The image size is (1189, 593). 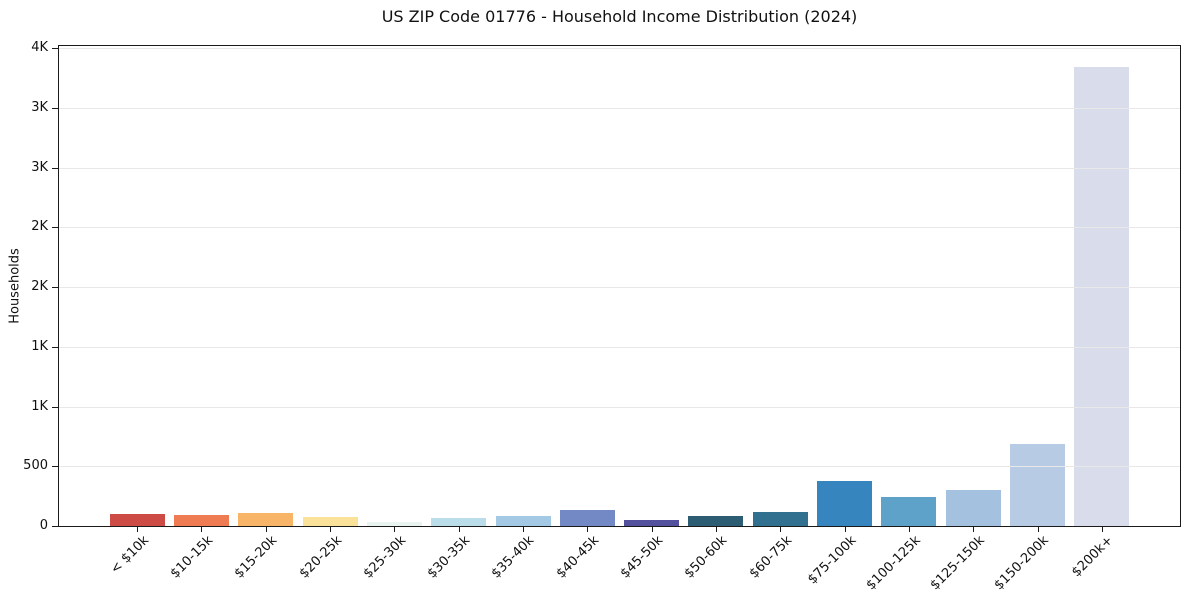 What do you see at coordinates (385, 557) in the screenshot?
I see `x-tick-label: $25-30k` at bounding box center [385, 557].